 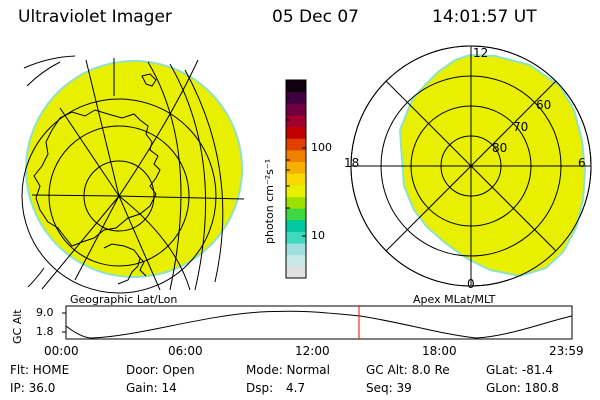 I want to click on latitude-arc-outer, so click(x=49, y=62).